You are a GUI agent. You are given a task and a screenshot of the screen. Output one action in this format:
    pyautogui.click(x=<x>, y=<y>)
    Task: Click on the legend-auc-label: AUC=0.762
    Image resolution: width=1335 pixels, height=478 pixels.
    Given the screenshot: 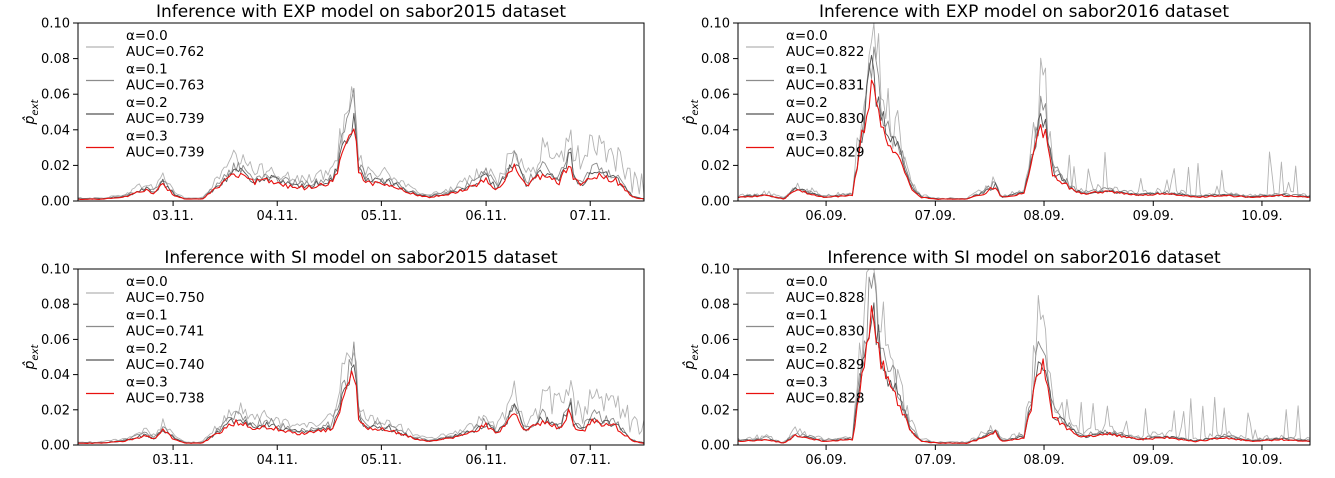 What is the action you would take?
    pyautogui.click(x=165, y=52)
    